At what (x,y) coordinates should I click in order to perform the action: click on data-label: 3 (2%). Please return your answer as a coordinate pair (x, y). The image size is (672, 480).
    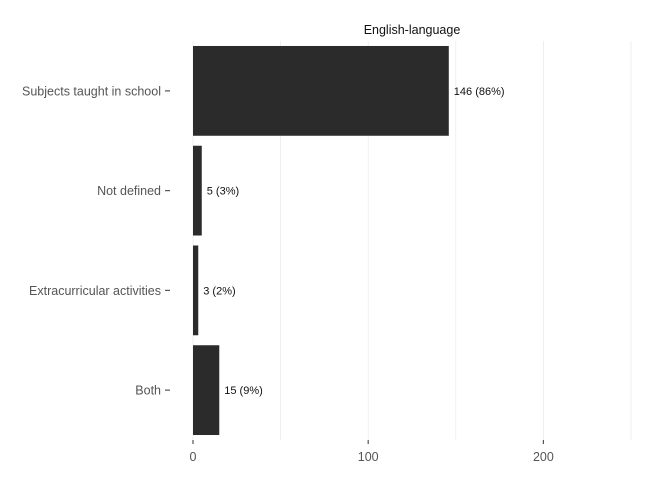
    Looking at the image, I should click on (219, 291).